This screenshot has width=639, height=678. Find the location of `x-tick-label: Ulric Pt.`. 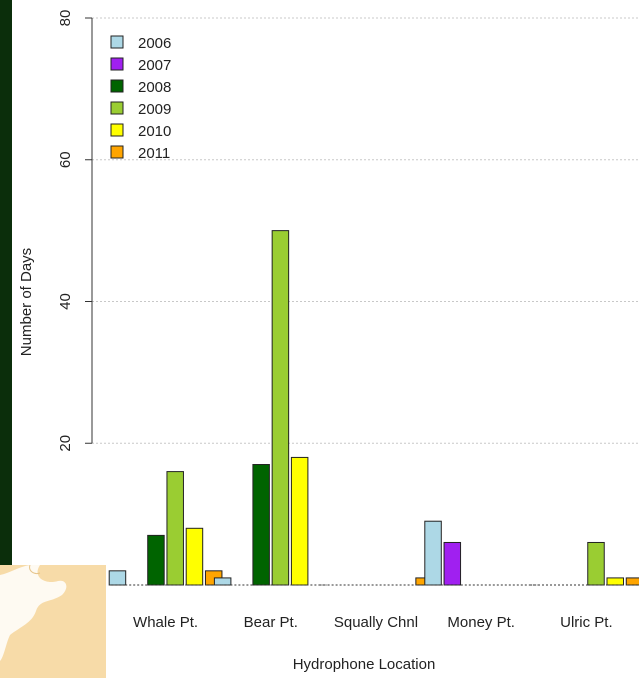

x-tick-label: Ulric Pt. is located at coordinates (586, 622).